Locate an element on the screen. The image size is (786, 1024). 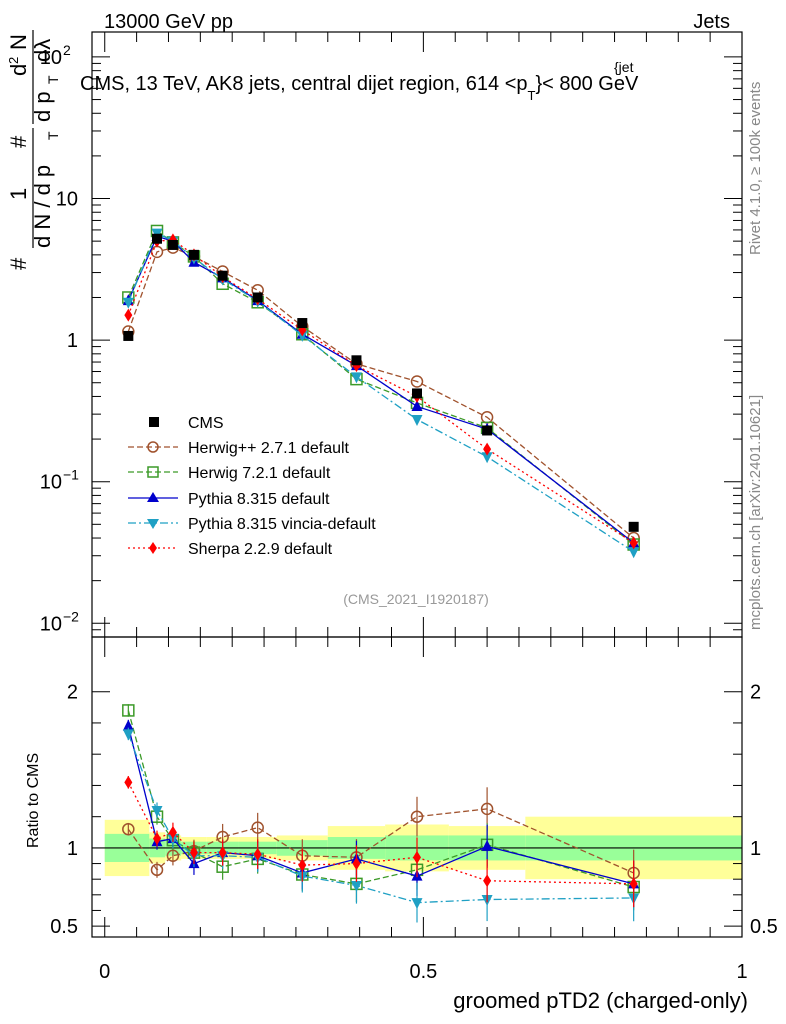
y-label-dlambda: dλ is located at coordinates (42, 50).